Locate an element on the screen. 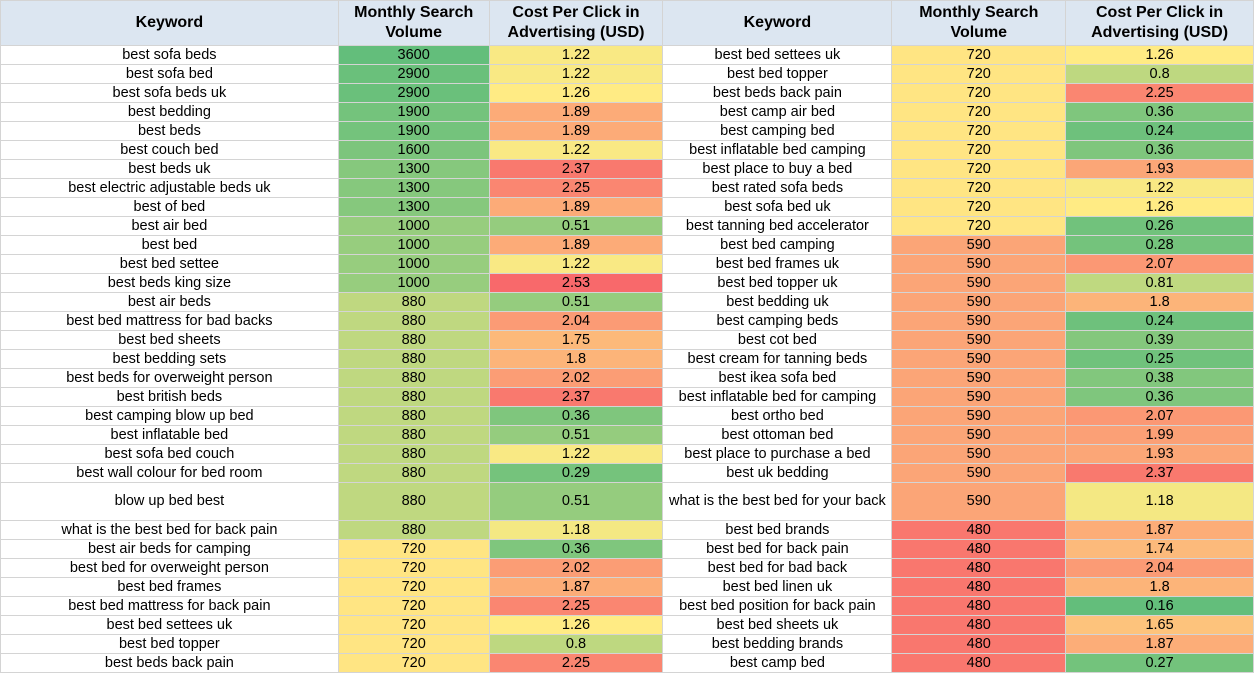 This screenshot has height=675, width=1254. keyword-cell: best bed frames is located at coordinates (169, 587).